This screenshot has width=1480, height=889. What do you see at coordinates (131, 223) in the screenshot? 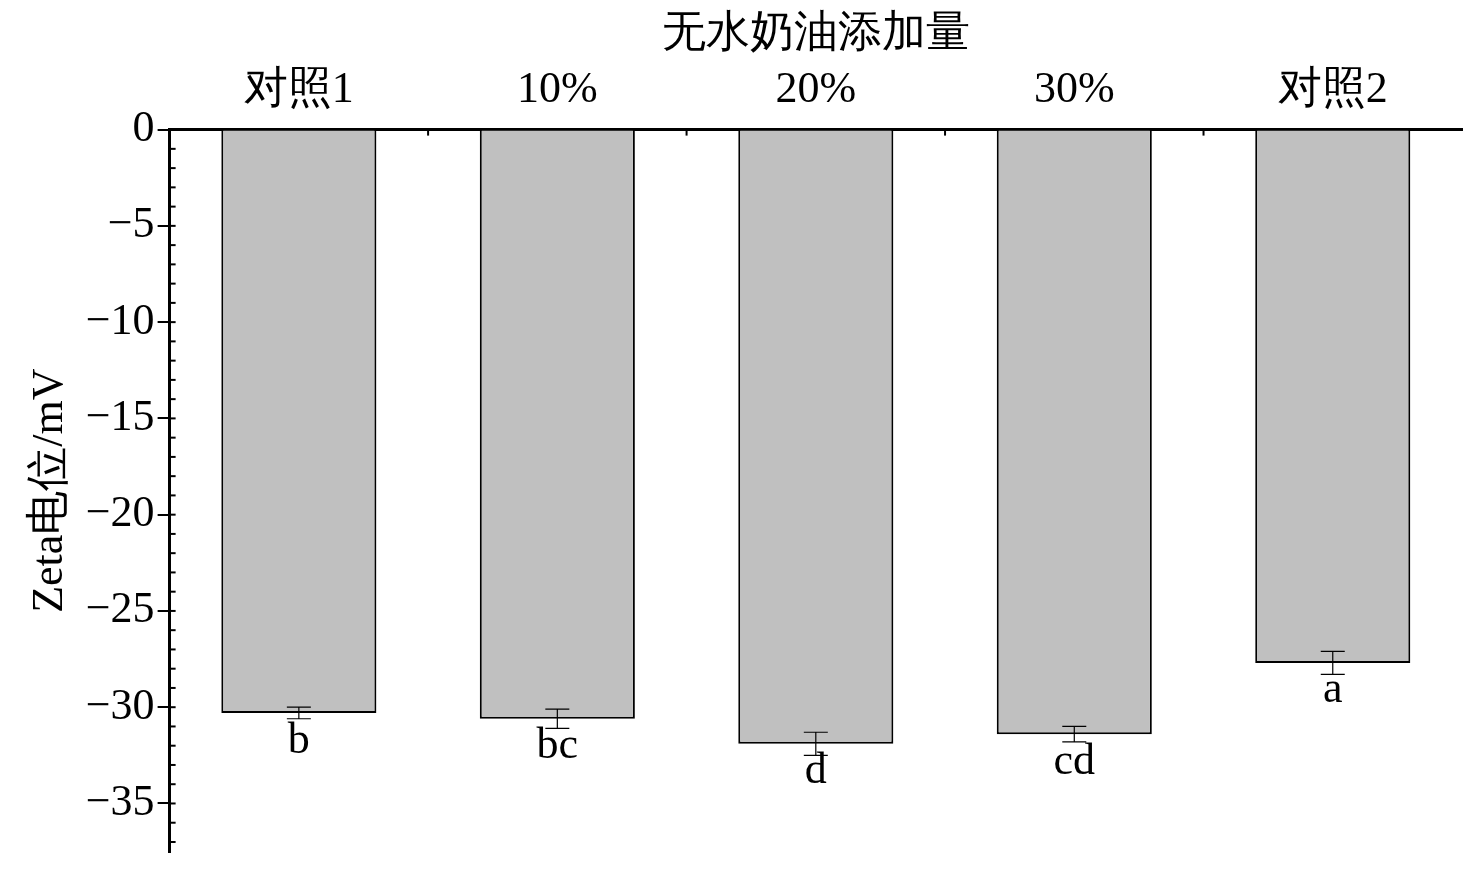
I see `y-tick-label: −5` at bounding box center [131, 223].